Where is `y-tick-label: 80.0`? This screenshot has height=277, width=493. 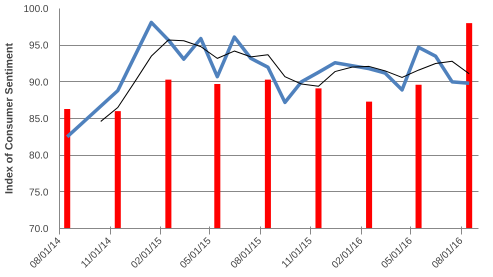 y-tick-label: 80.0 is located at coordinates (39, 156).